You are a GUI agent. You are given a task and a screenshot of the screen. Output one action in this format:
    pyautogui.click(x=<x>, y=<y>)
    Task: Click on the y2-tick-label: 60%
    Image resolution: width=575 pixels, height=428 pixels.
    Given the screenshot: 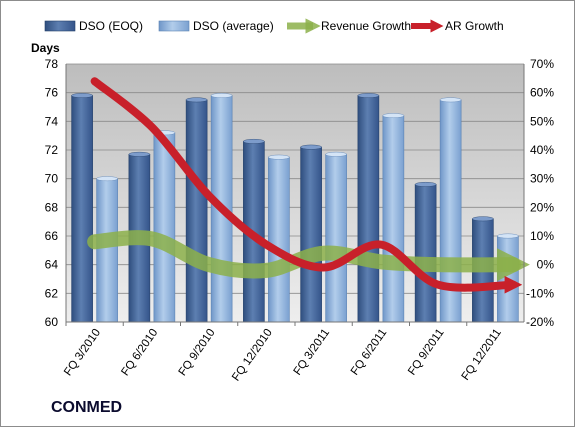 What is the action you would take?
    pyautogui.click(x=542, y=93)
    